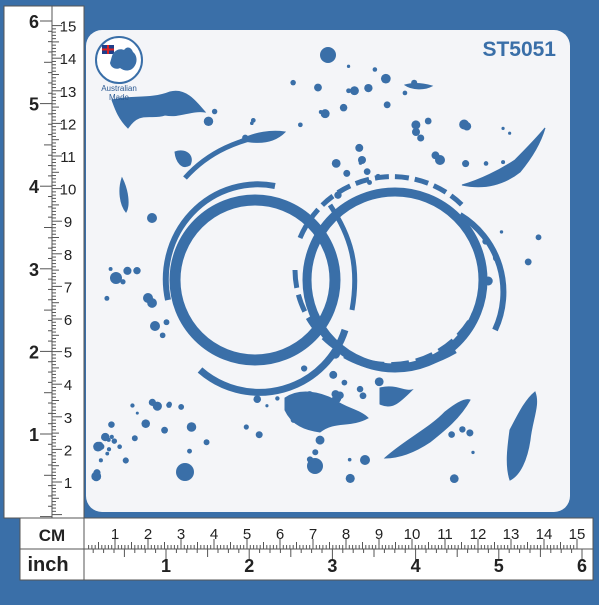 The image size is (599, 605). Describe the element at coordinates (119, 88) in the screenshot. I see `logo-text-line1: Australian` at that location.